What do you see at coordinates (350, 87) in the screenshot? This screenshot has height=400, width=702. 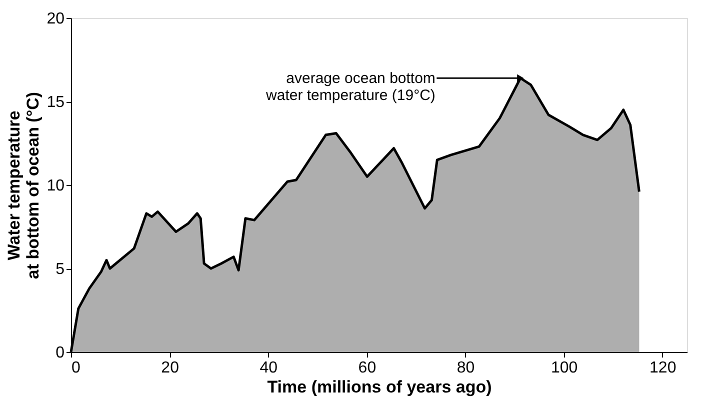 I see `annotation: average ocean bottom water temperature (19°C)` at bounding box center [350, 87].